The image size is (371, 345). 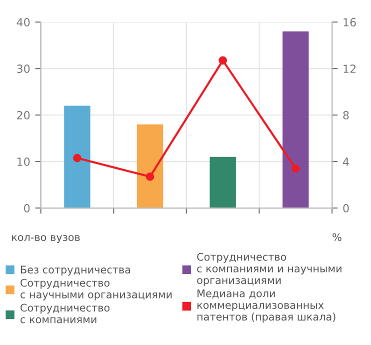 What do you see at coordinates (269, 269) in the screenshot?
I see `legend-label: Сотрудничество с компаниями и научными организациями` at bounding box center [269, 269].